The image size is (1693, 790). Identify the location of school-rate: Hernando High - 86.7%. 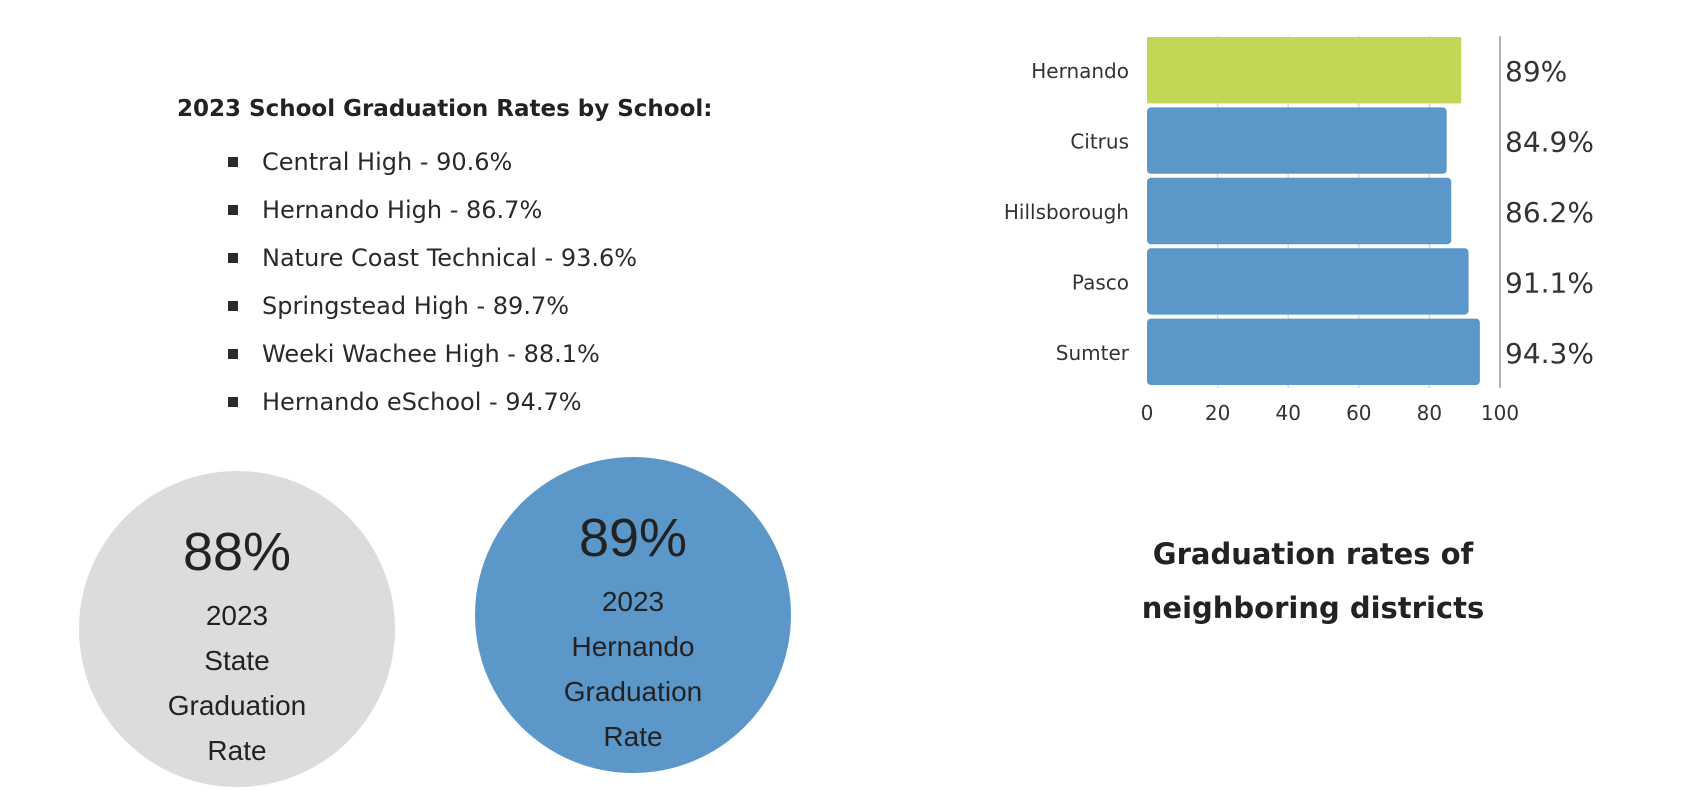
(402, 210).